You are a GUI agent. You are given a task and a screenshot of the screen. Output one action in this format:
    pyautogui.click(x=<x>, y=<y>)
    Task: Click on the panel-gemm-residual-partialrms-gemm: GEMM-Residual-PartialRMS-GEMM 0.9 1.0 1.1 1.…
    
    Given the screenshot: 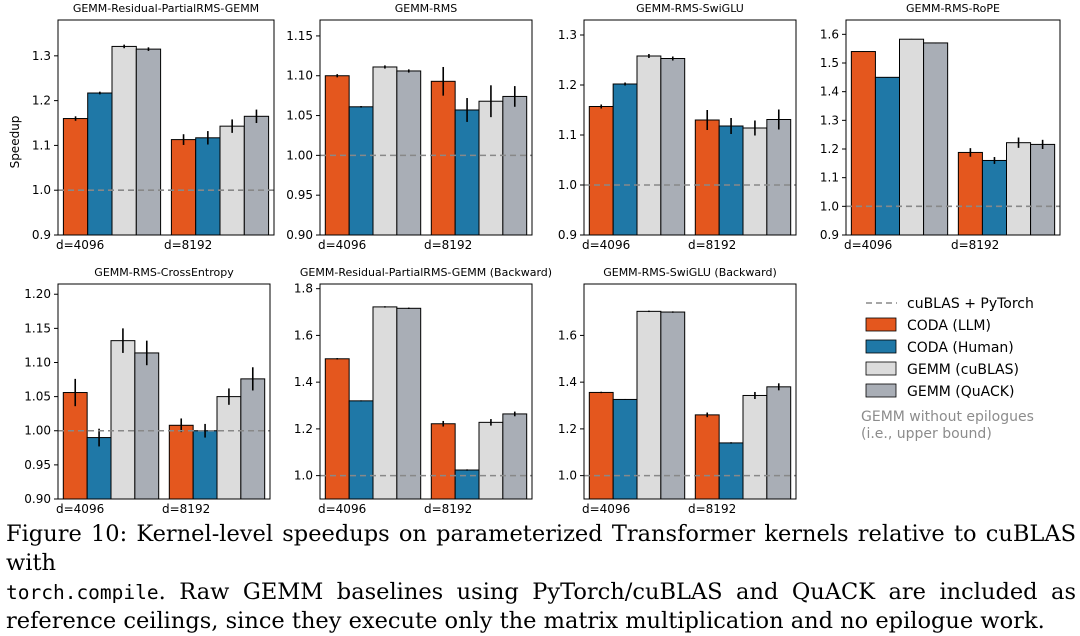 What is the action you would take?
    pyautogui.click(x=153, y=127)
    